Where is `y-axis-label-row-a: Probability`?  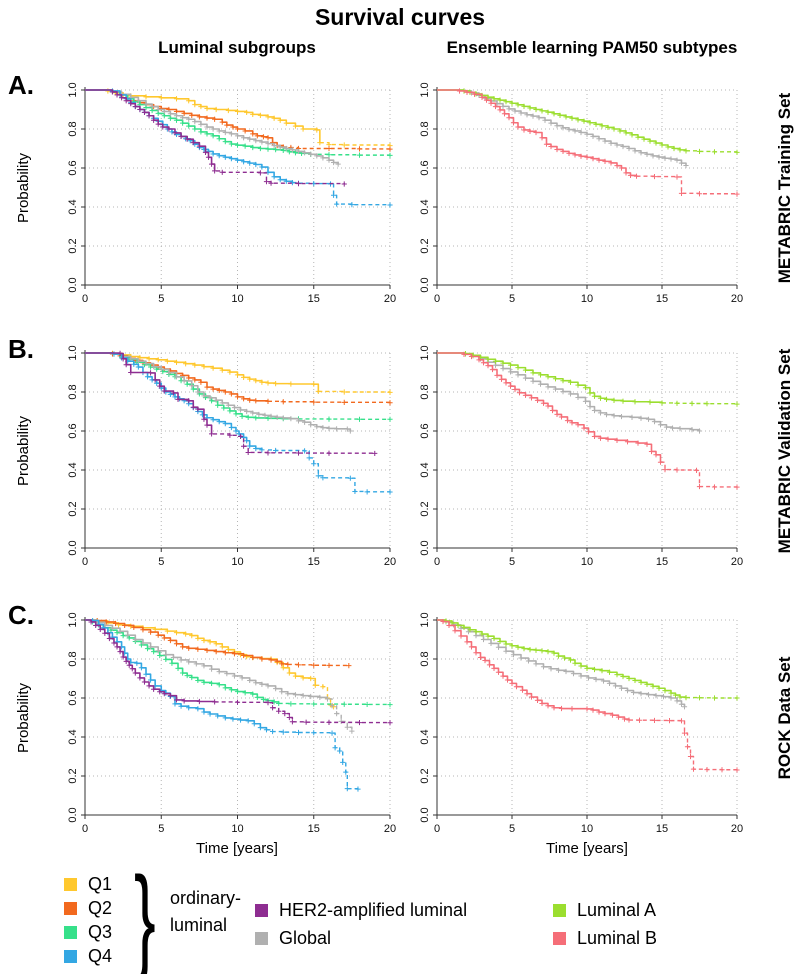
y-axis-label-row-a: Probability is located at coordinates (23, 188).